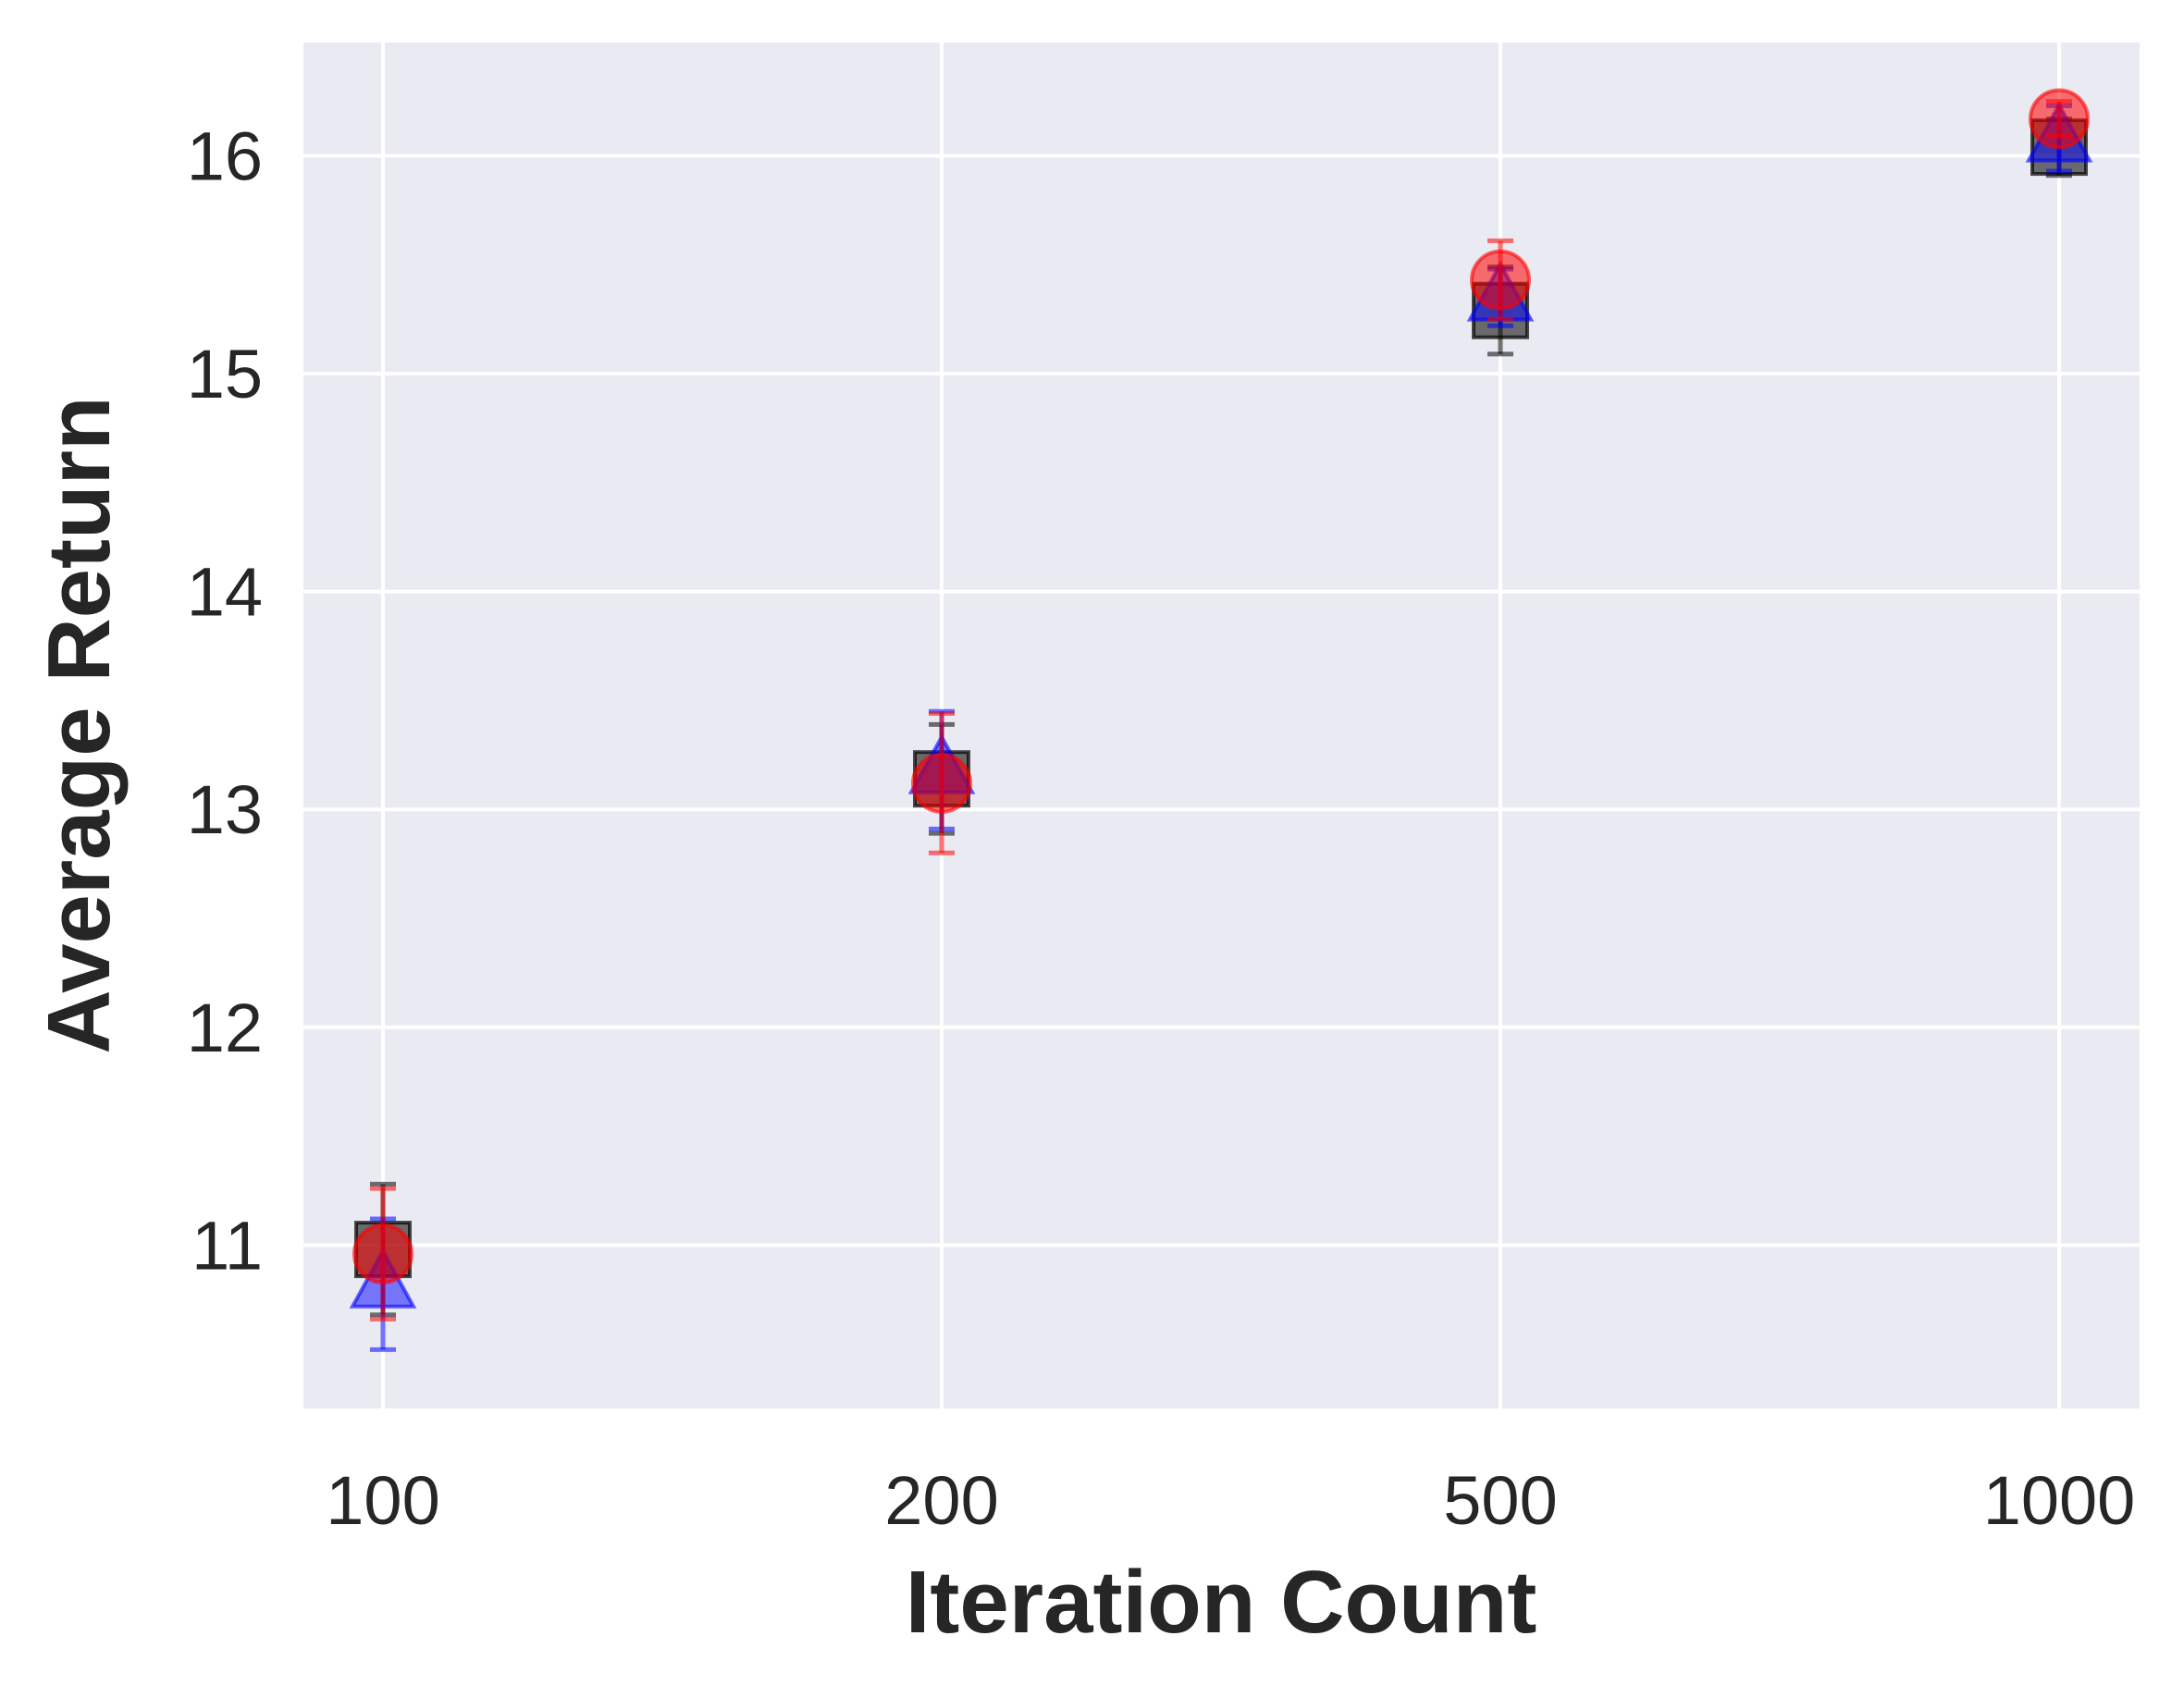 Image resolution: width=2184 pixels, height=1685 pixels. I want to click on y-axis-title: Average Return, so click(79, 725).